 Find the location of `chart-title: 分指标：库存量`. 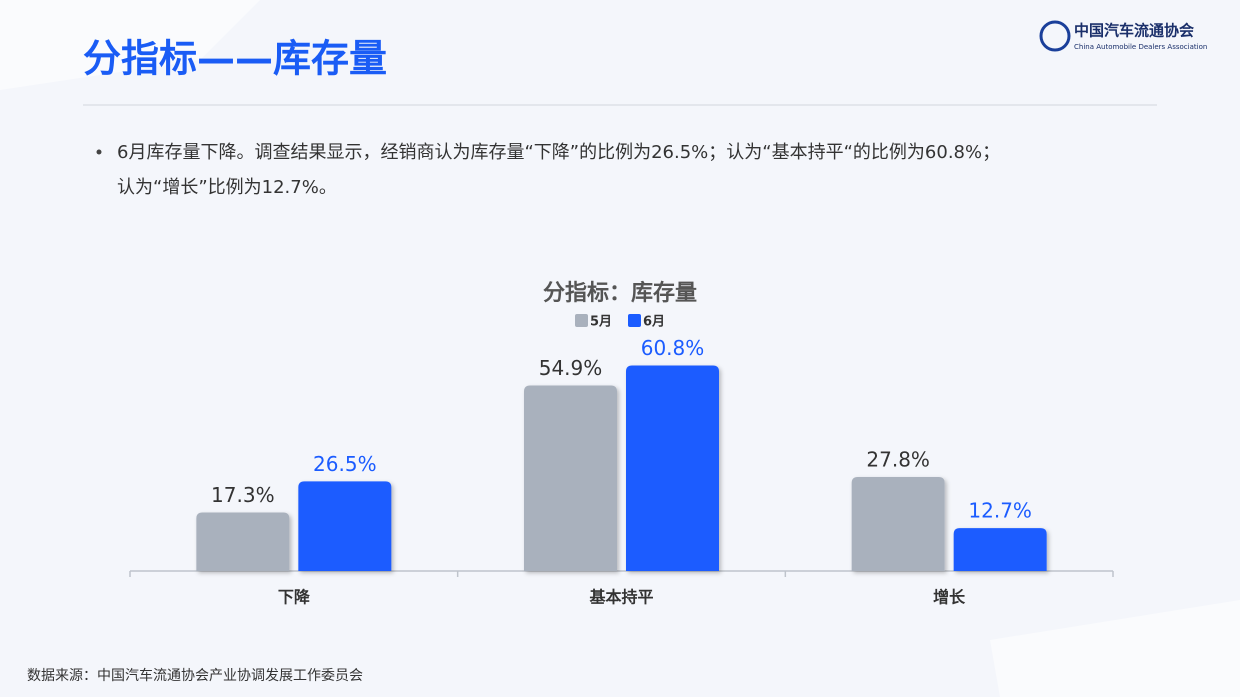

chart-title: 分指标：库存量 is located at coordinates (620, 293).